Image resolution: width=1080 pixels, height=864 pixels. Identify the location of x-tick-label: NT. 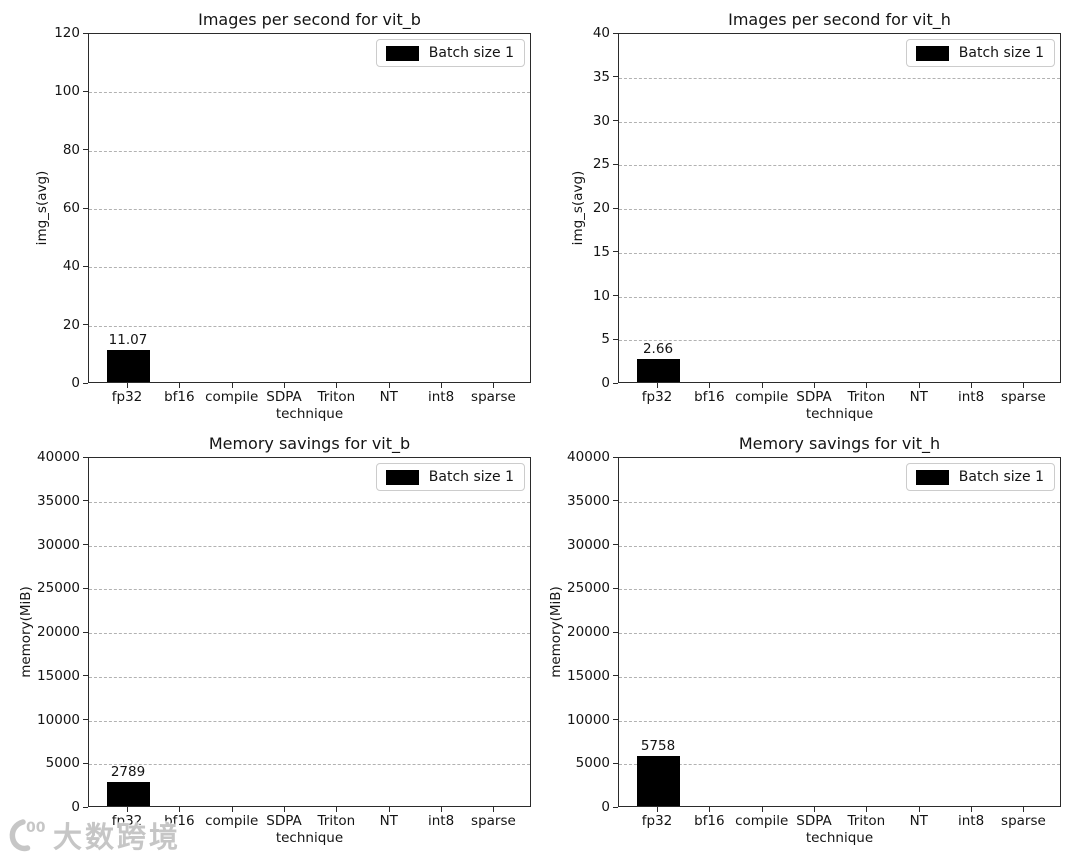
(918, 397).